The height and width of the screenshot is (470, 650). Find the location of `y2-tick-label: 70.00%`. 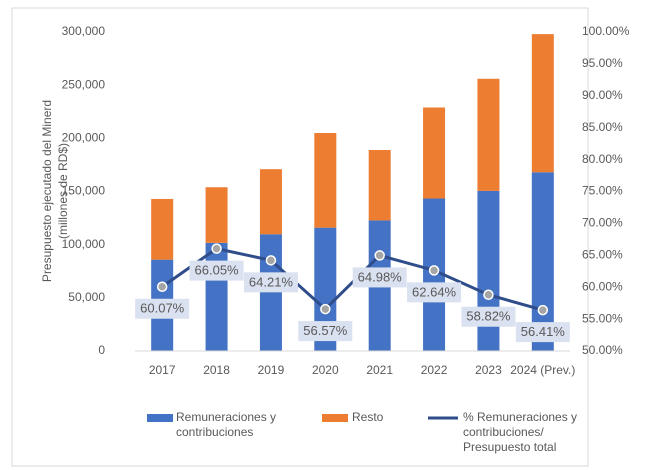

y2-tick-label: 70.00% is located at coordinates (602, 223).